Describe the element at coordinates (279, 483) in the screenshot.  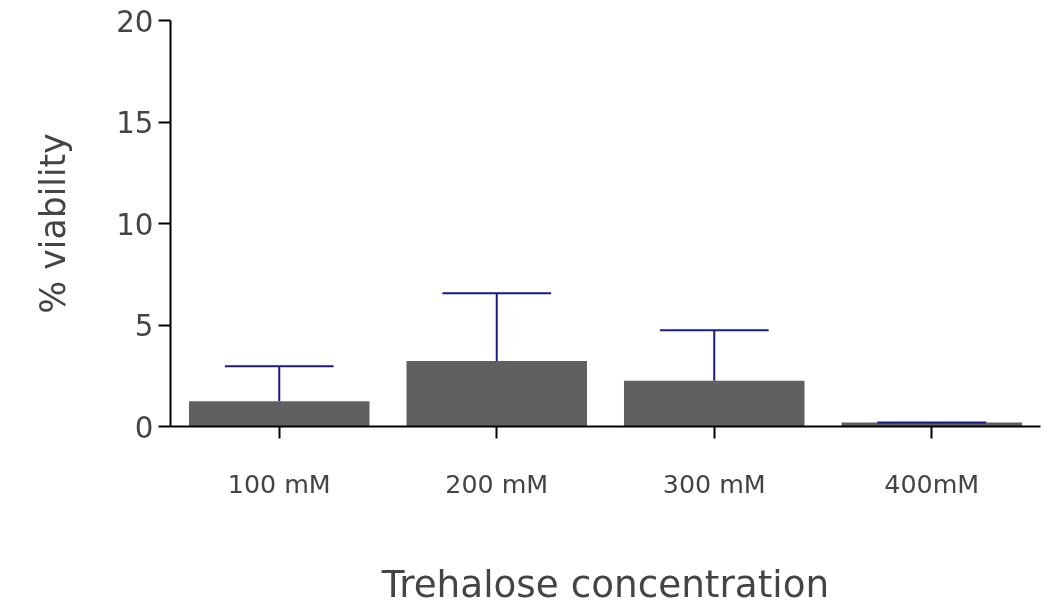
I see `x-tick-label: 100 mM` at that location.